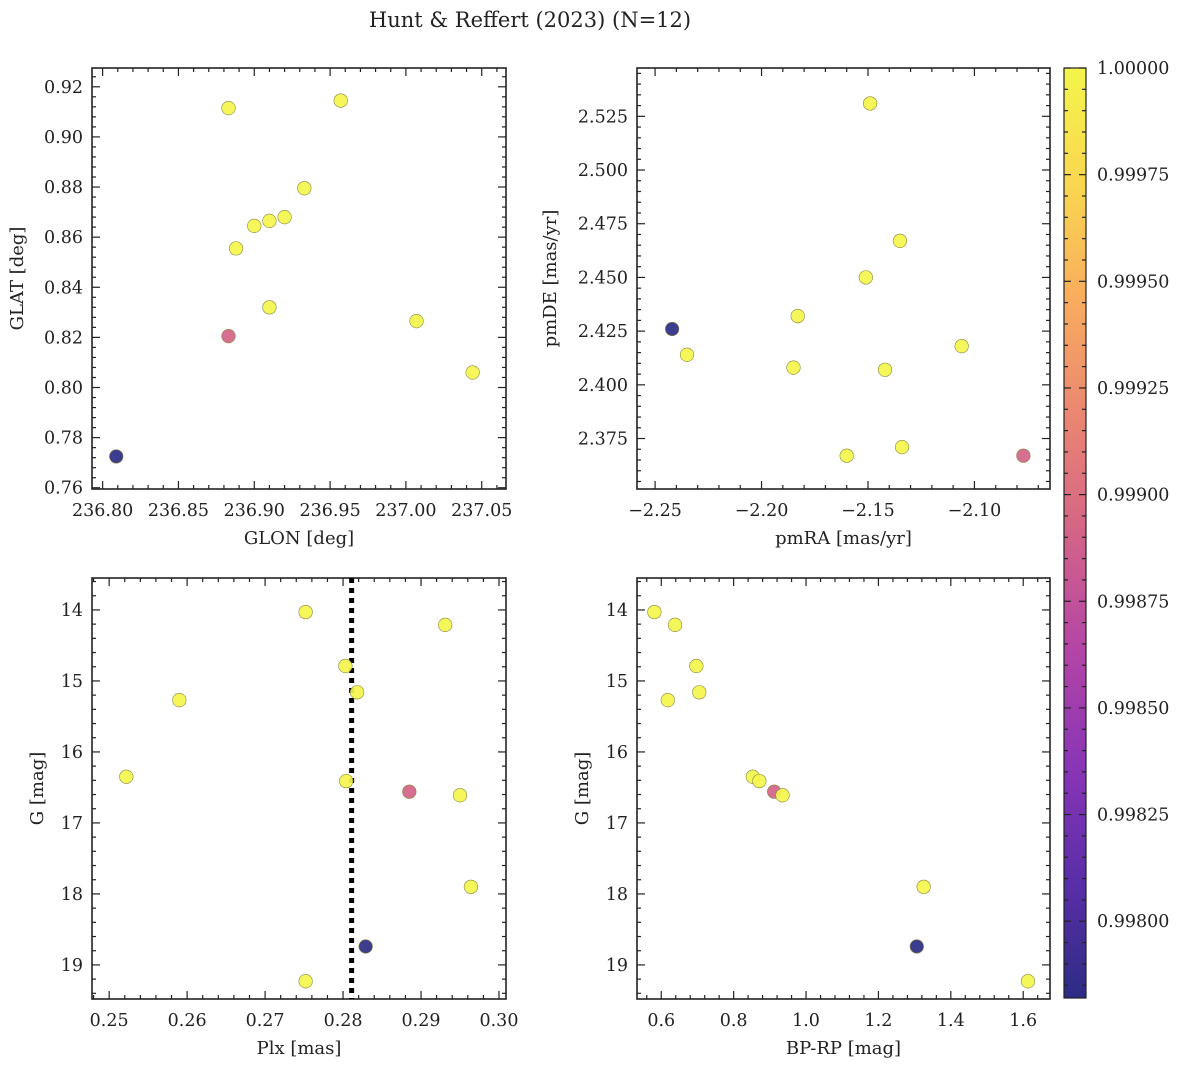 The image size is (1186, 1067). What do you see at coordinates (734, 1021) in the screenshot?
I see `x-tick-label: 0.8` at bounding box center [734, 1021].